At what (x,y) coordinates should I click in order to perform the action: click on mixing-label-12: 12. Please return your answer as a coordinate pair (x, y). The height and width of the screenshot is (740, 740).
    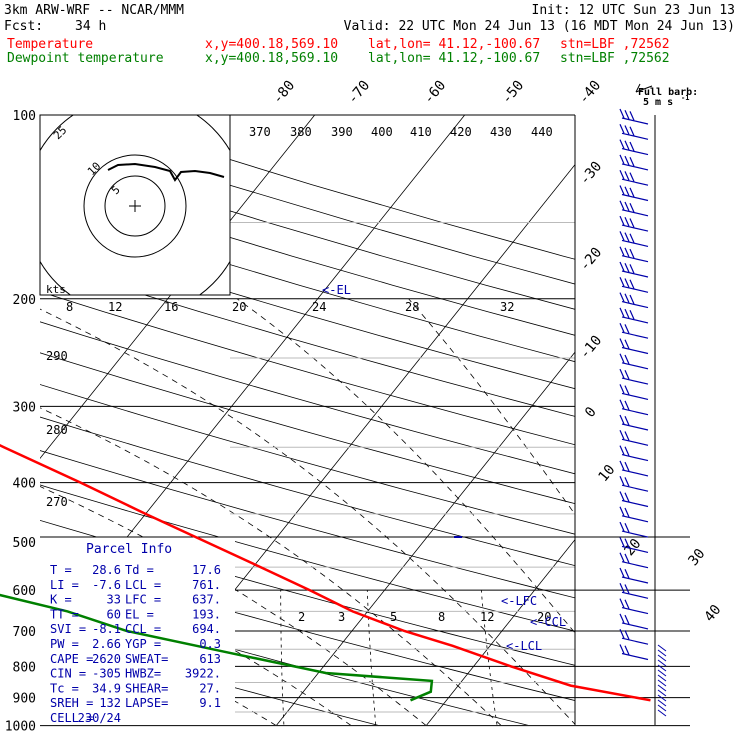
    Looking at the image, I should click on (487, 617).